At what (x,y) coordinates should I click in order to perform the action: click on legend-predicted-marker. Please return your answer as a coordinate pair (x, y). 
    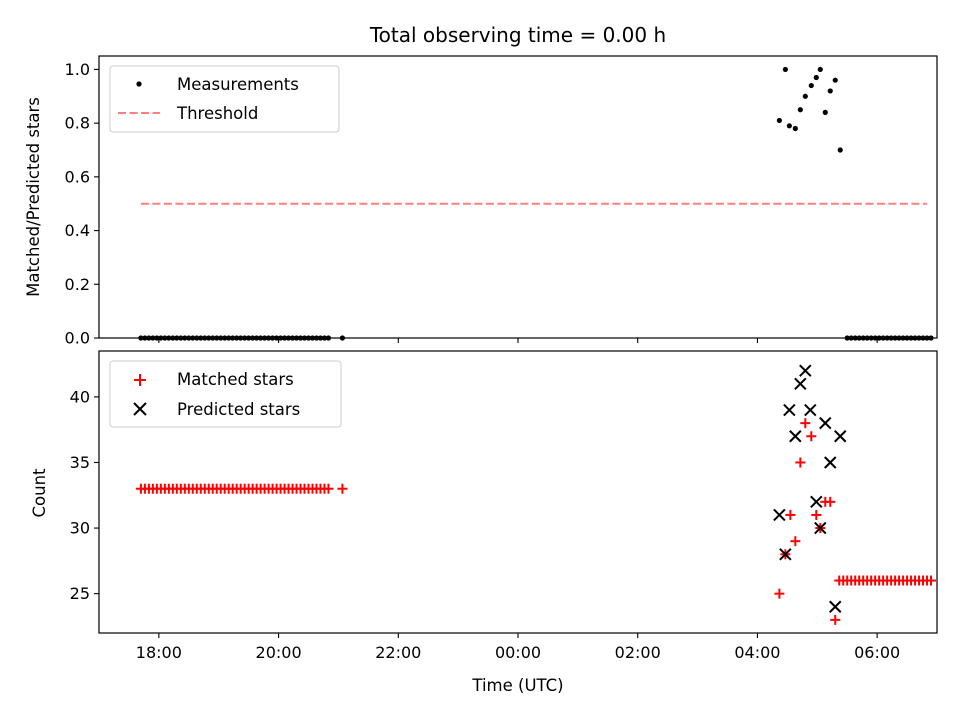
    Looking at the image, I should click on (140, 409).